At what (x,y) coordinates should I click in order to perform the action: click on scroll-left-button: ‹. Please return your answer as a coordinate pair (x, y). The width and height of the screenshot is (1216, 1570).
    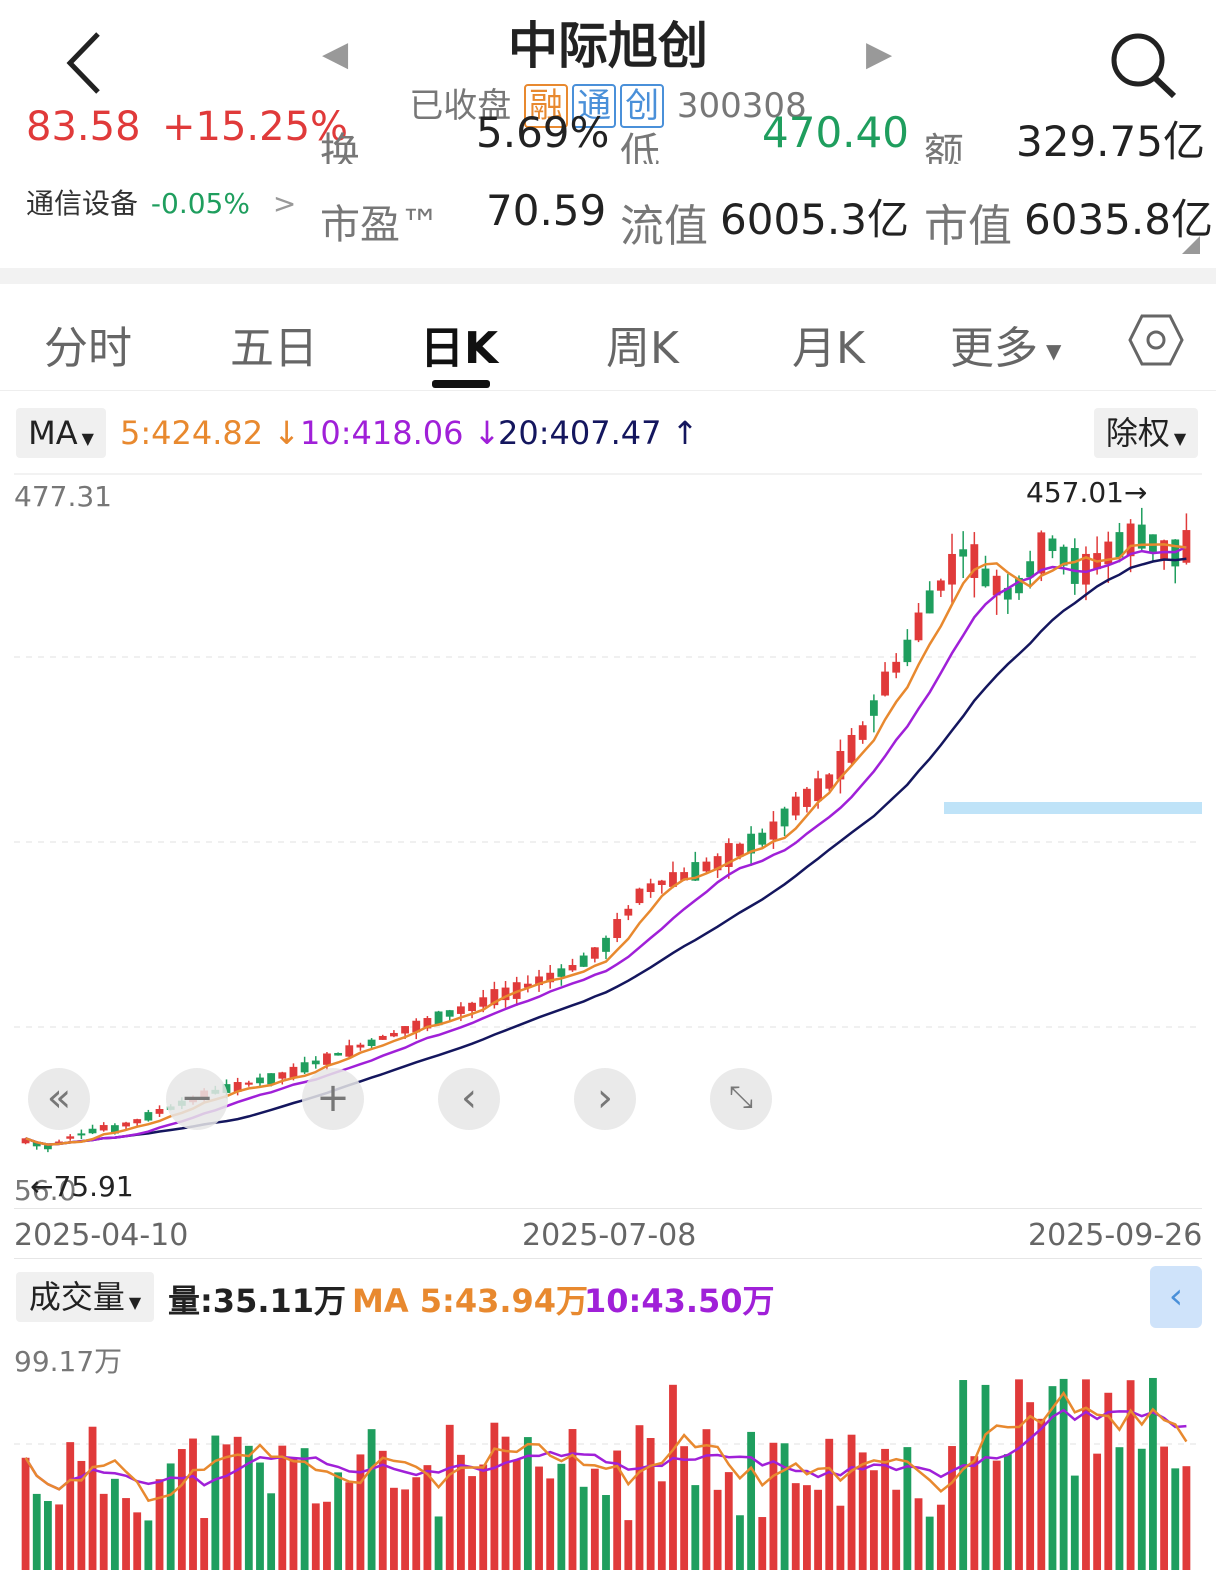
    Looking at the image, I should click on (469, 1099).